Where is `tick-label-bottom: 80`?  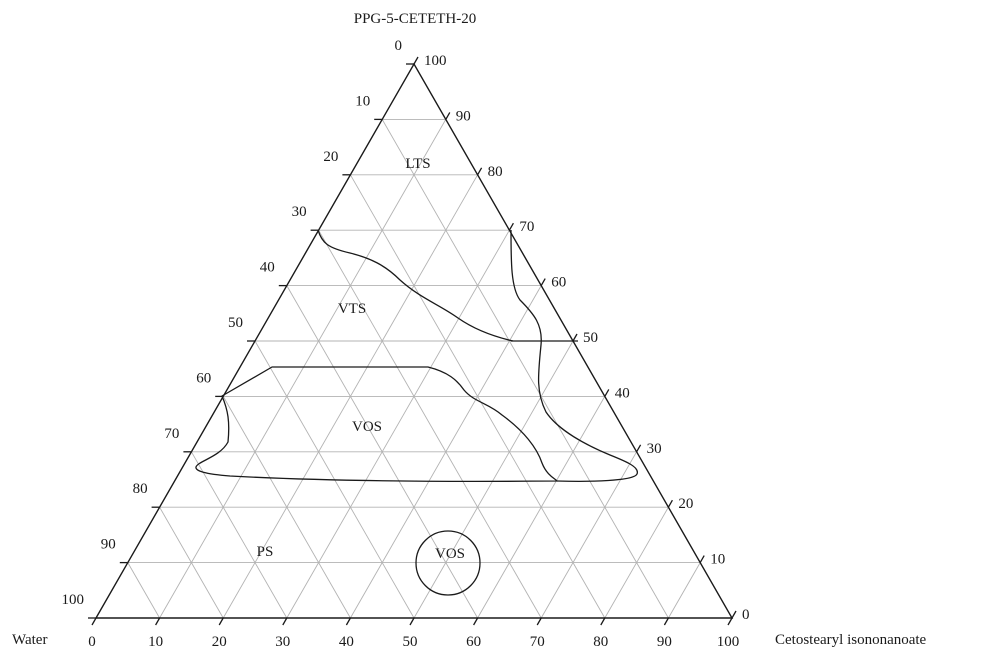
tick-label-bottom: 80 is located at coordinates (600, 642).